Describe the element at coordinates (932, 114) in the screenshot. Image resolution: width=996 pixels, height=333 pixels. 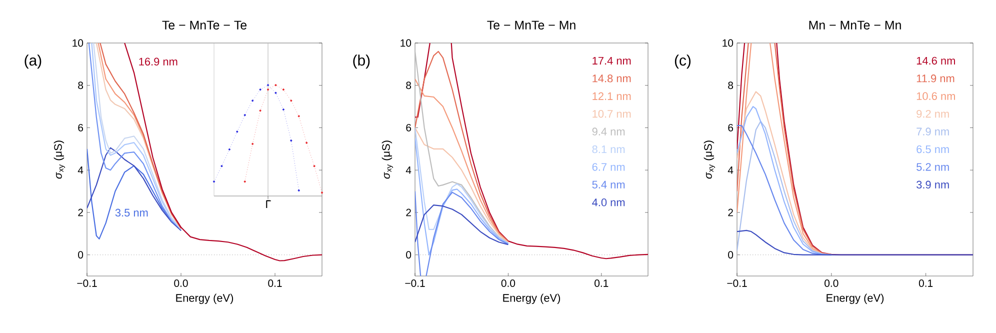
I see `text: 9.2 nm` at that location.